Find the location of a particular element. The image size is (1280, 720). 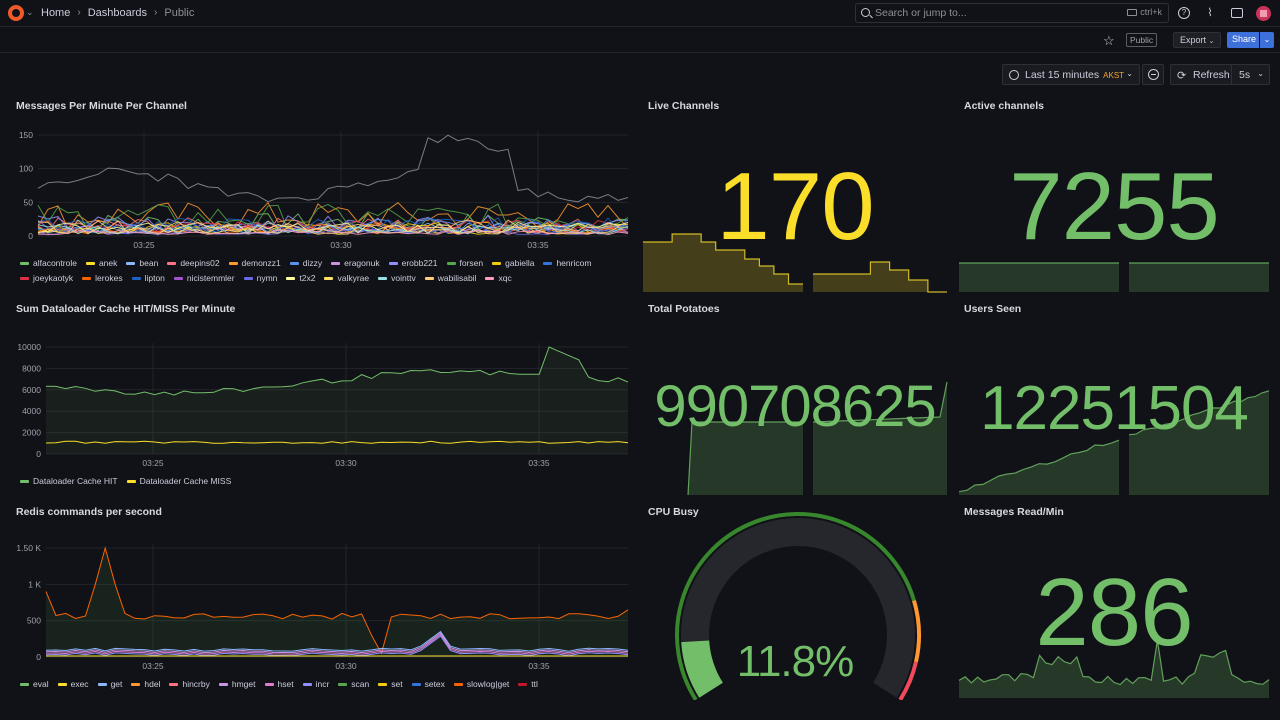

panel-live-channels: Live Channels 170 is located at coordinates (795, 194).